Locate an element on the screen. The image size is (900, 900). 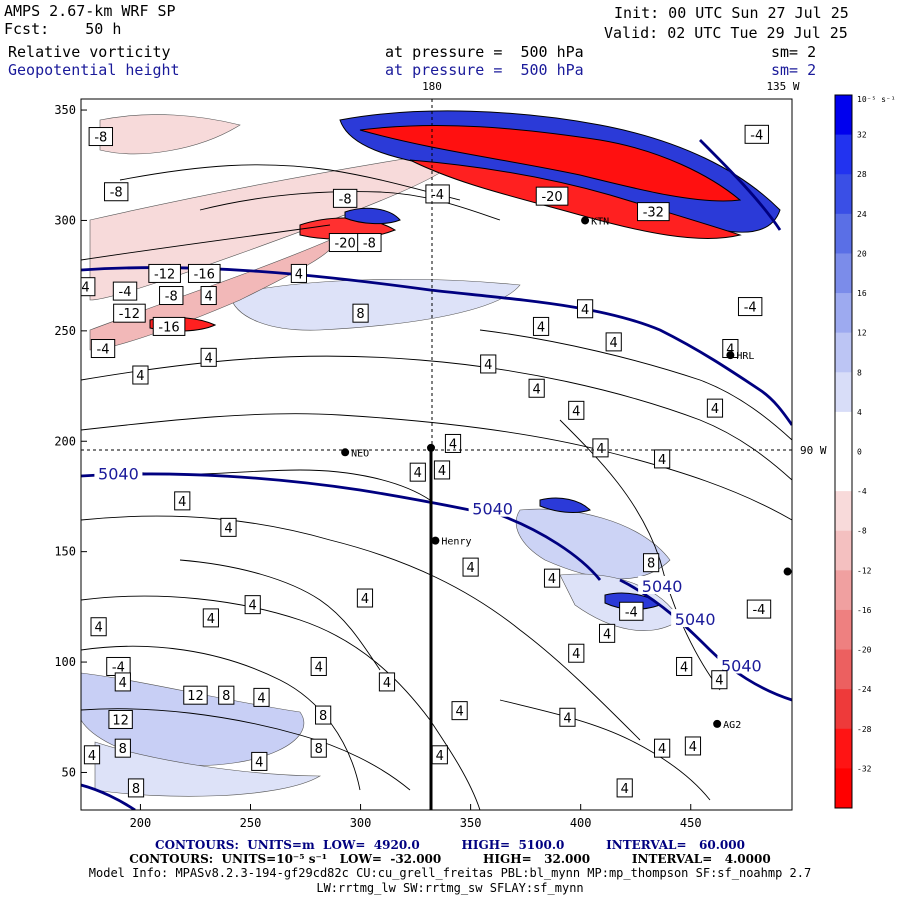
colorbar-tick-label: 12 is located at coordinates (862, 333).